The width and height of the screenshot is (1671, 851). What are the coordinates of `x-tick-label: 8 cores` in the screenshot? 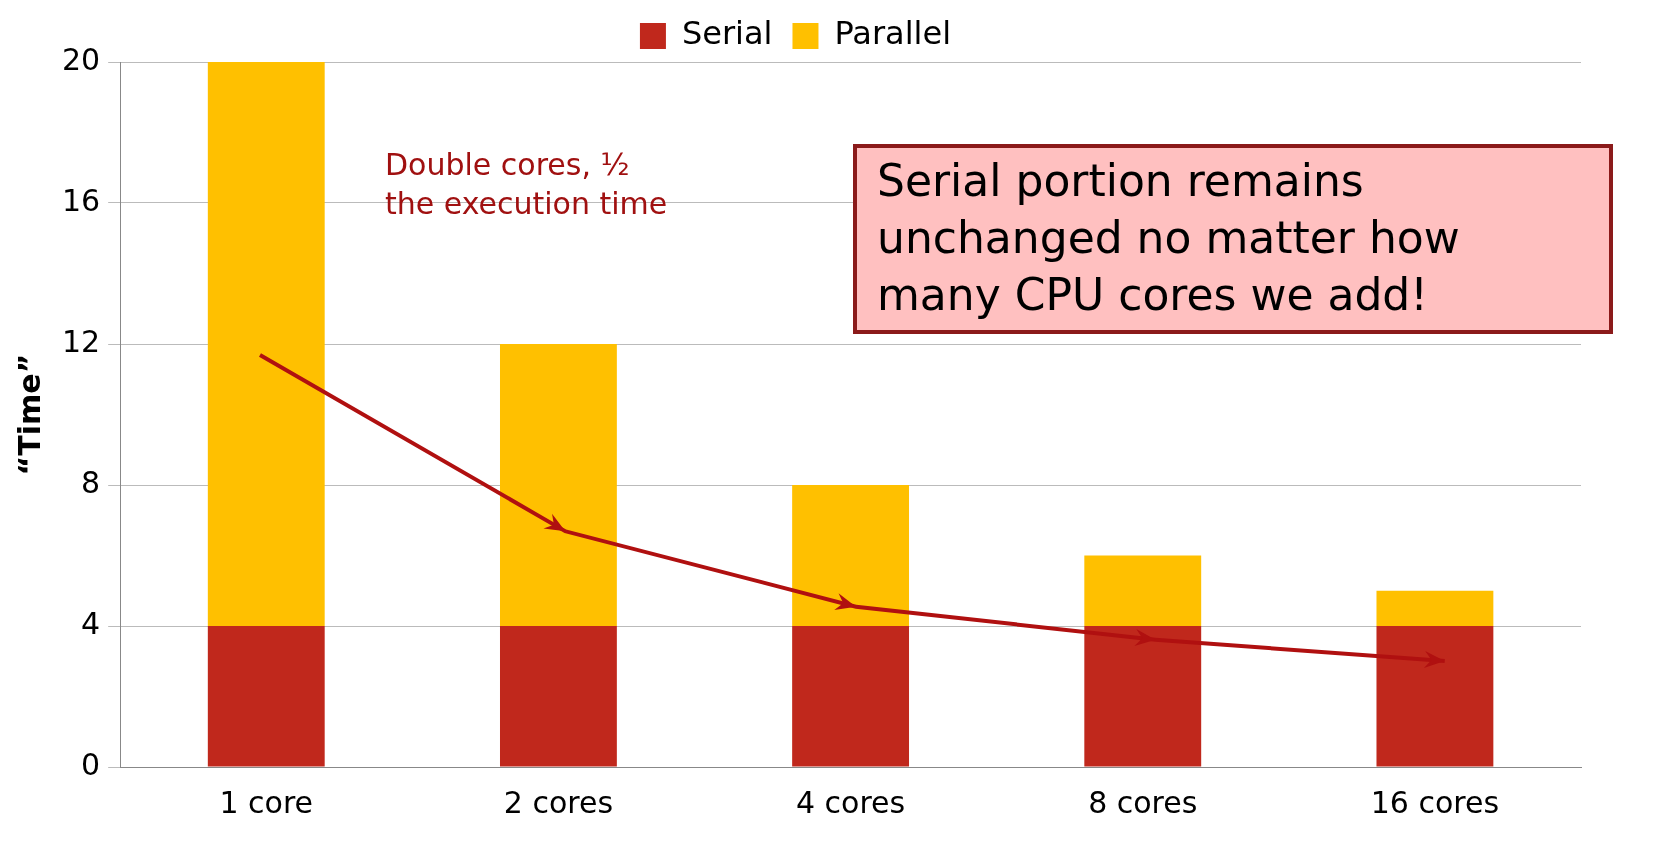 It's located at (1143, 802).